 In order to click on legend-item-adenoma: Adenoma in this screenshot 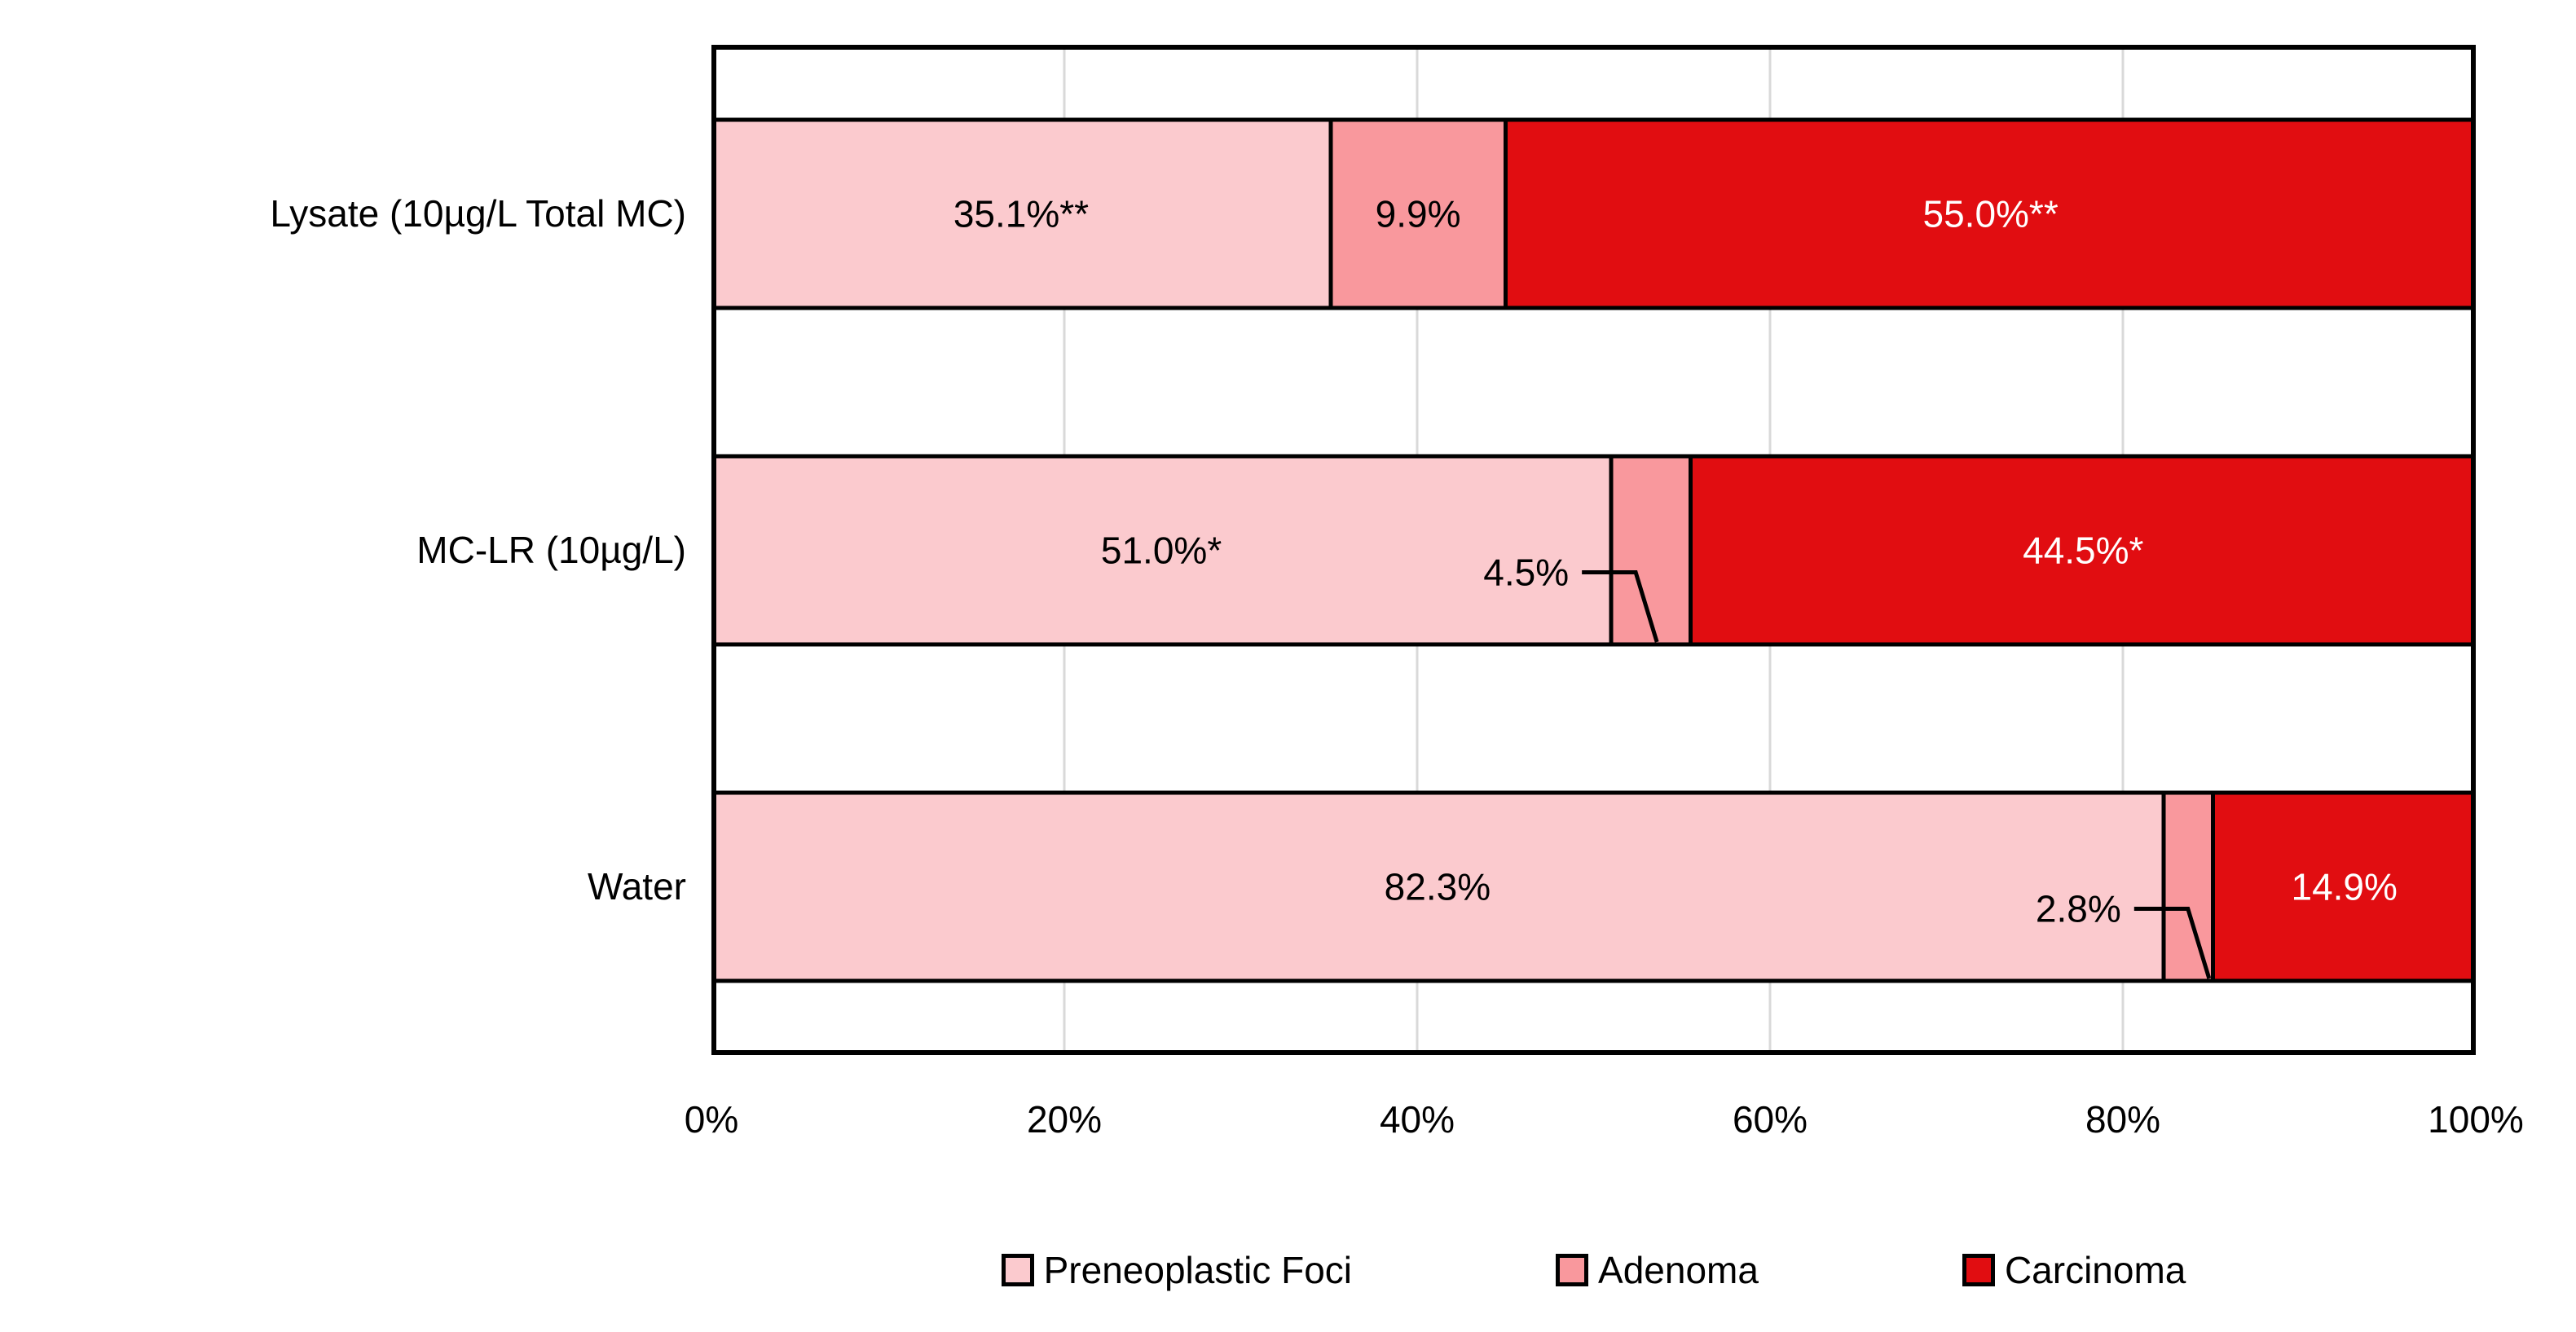, I will do `click(1657, 1270)`.